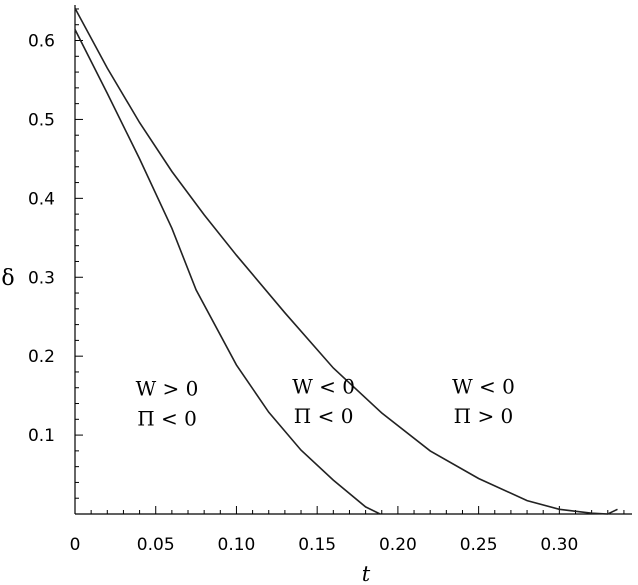  Describe the element at coordinates (167, 389) in the screenshot. I see `region-label-0: W > 0` at that location.